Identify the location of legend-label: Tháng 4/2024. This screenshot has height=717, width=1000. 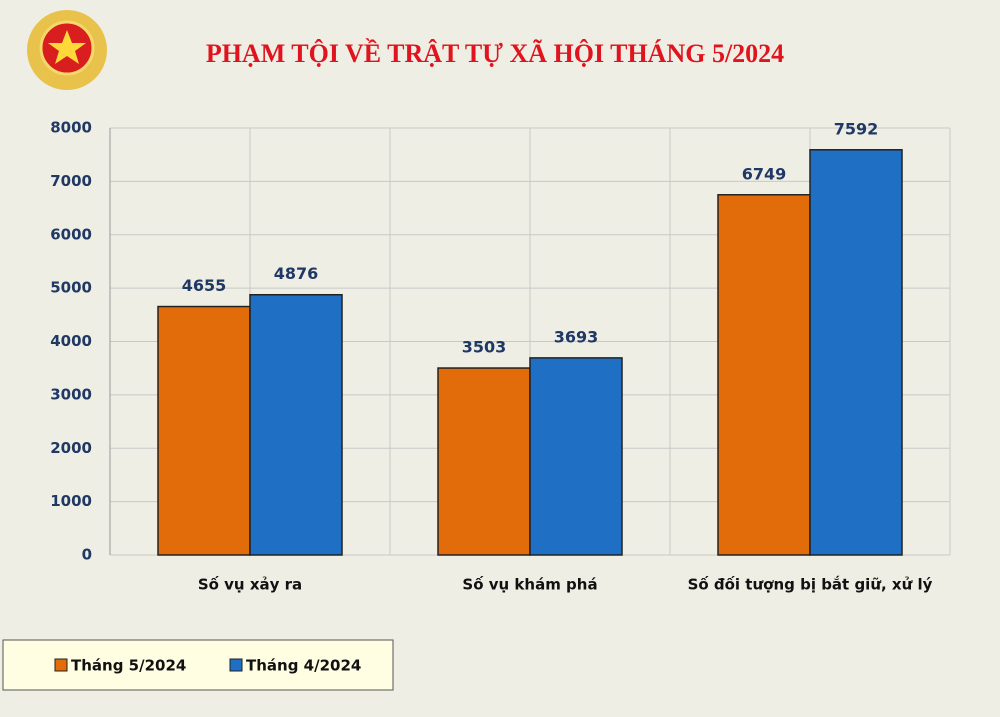
(303, 666).